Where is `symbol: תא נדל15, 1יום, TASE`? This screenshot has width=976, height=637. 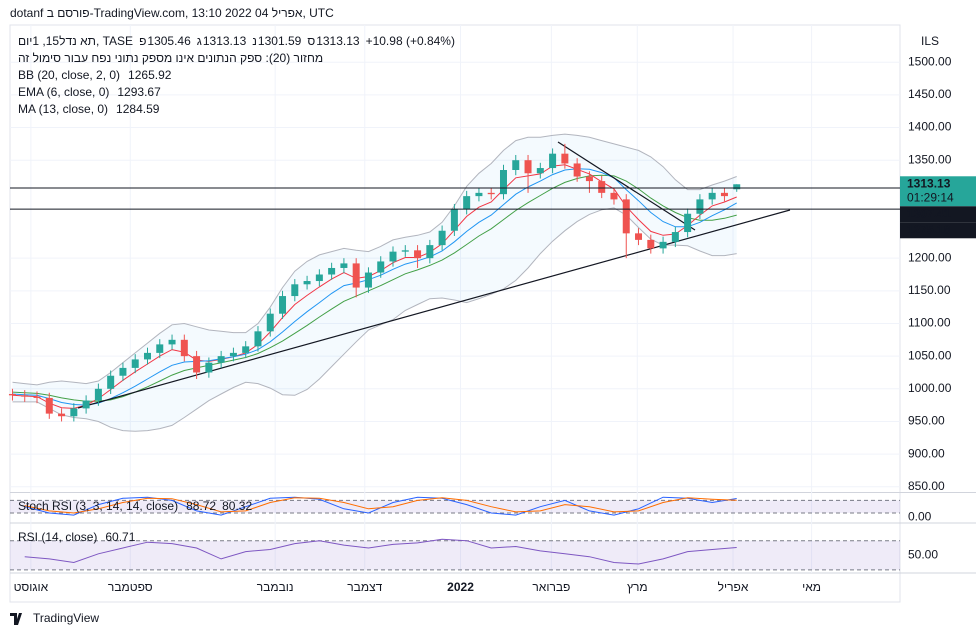
symbol: תא נדל15, 1יום, TASE is located at coordinates (75, 41).